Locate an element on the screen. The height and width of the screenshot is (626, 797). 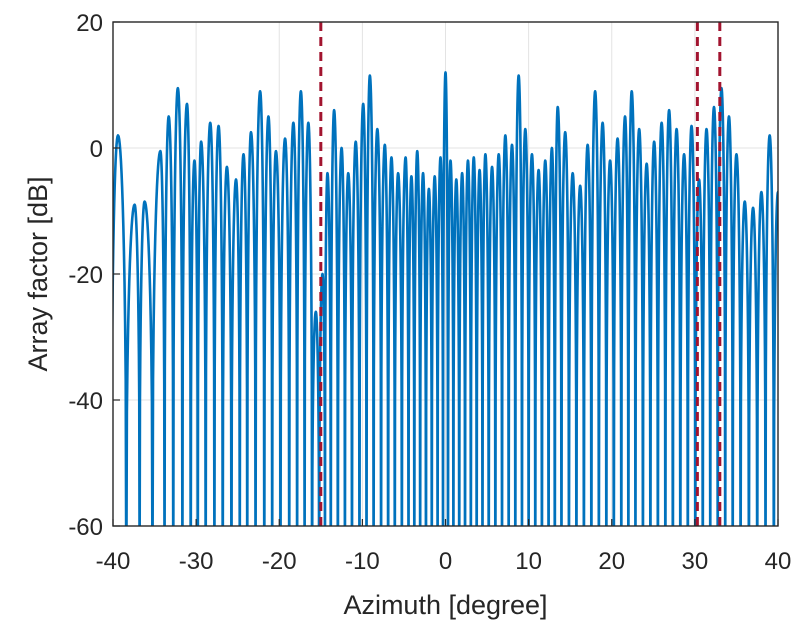
y-axis-label: Array factor [dB] is located at coordinates (38, 273).